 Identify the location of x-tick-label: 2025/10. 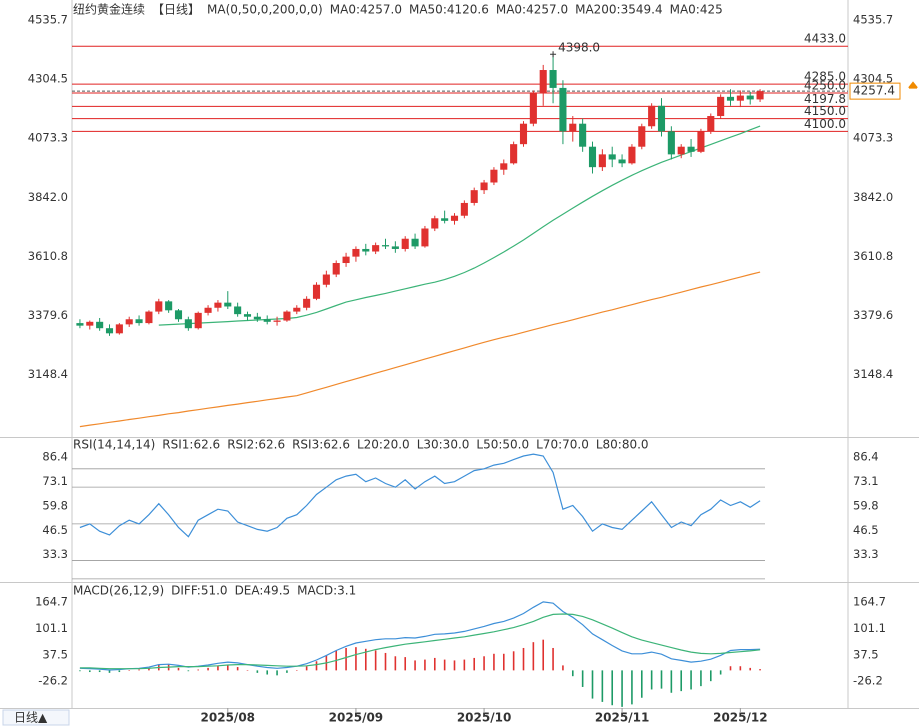
(484, 718).